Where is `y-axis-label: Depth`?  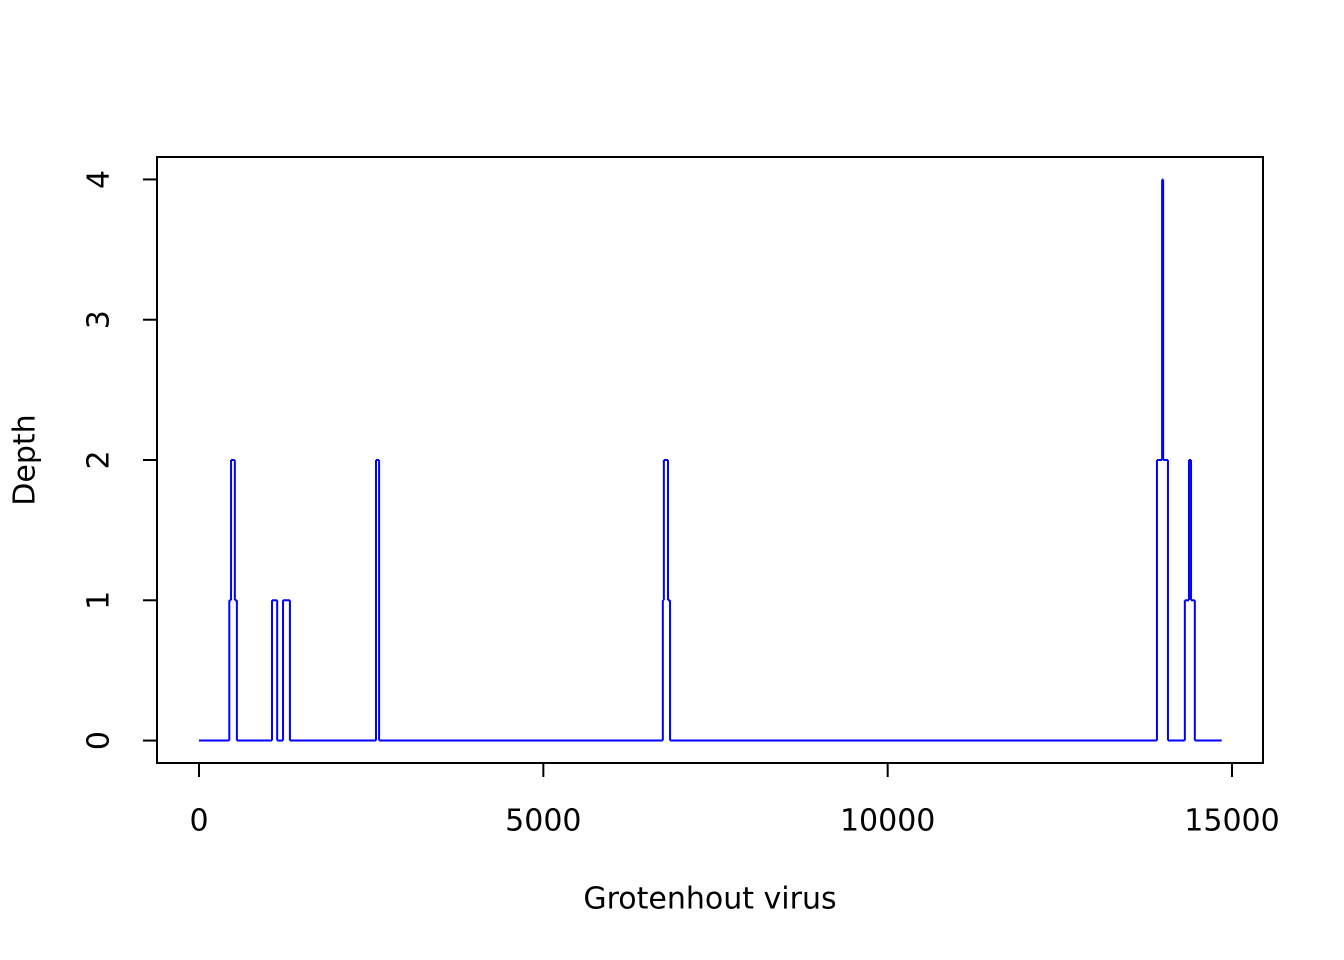 y-axis-label: Depth is located at coordinates (25, 459).